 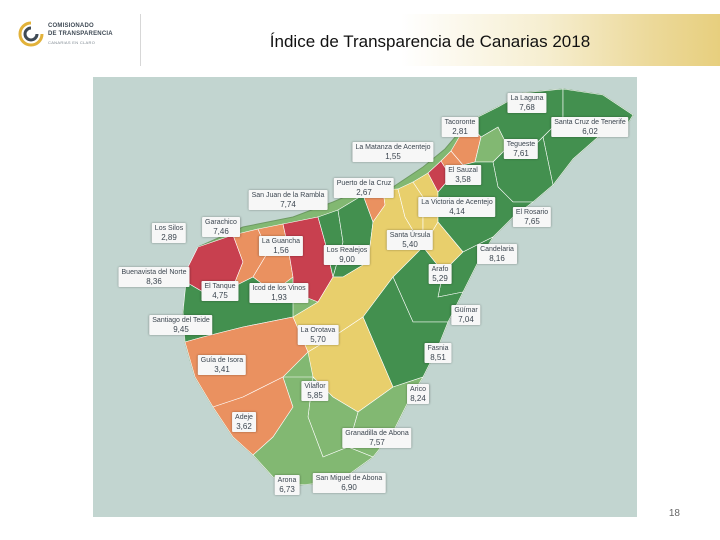 I want to click on label-icod-de-los-vinos: Icod de los Vinos 1,93, so click(x=279, y=293).